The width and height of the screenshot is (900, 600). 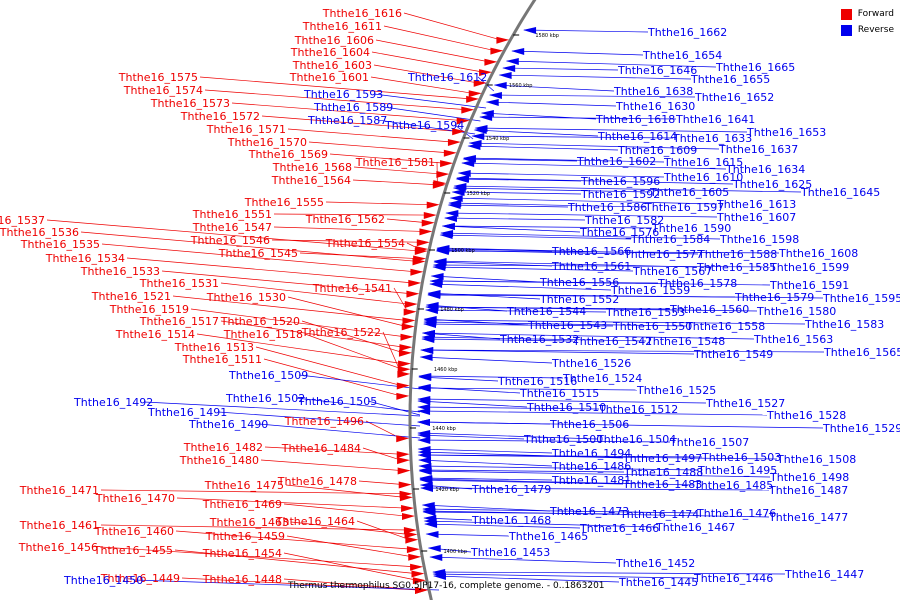 I want to click on gene-label-reverse: Ththe16_1481, so click(x=591, y=480).